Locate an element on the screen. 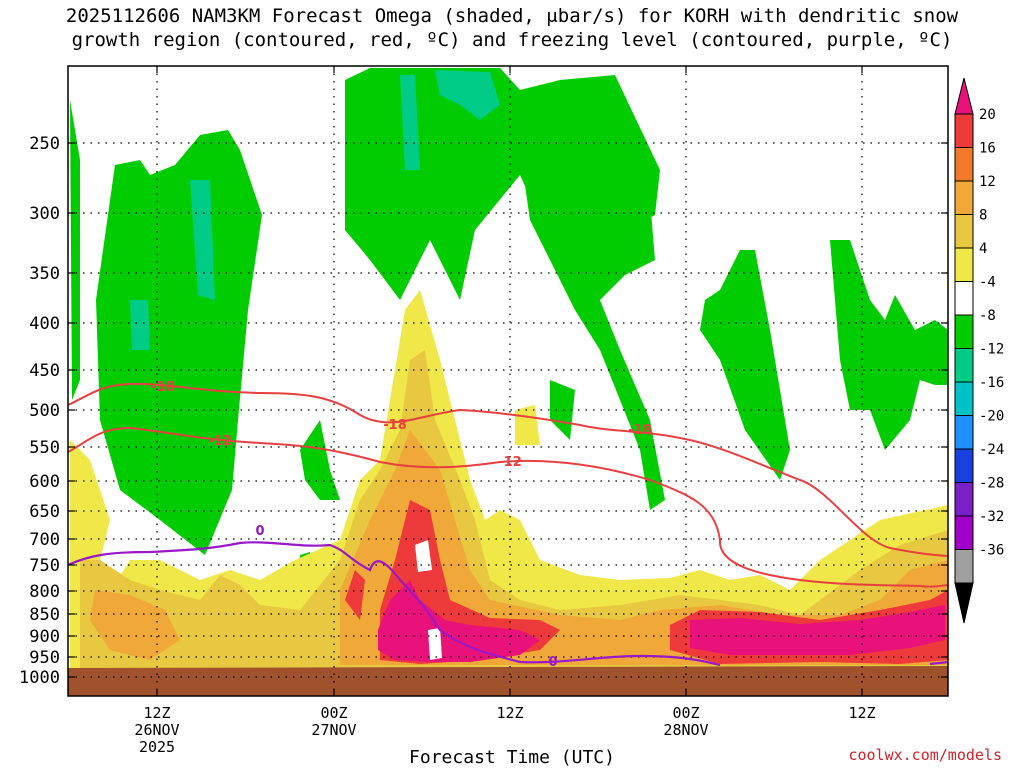 This screenshot has height=768, width=1024. x-tick-label: 28NOV is located at coordinates (685, 730).